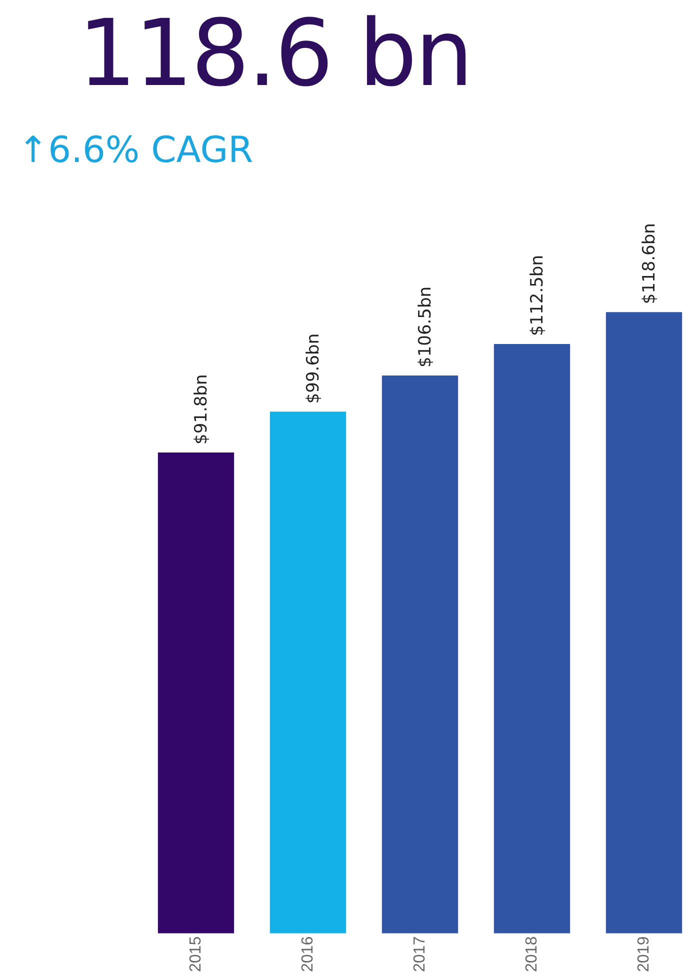  What do you see at coordinates (275, 53) in the screenshot?
I see `chart-title: 118.6 bn` at bounding box center [275, 53].